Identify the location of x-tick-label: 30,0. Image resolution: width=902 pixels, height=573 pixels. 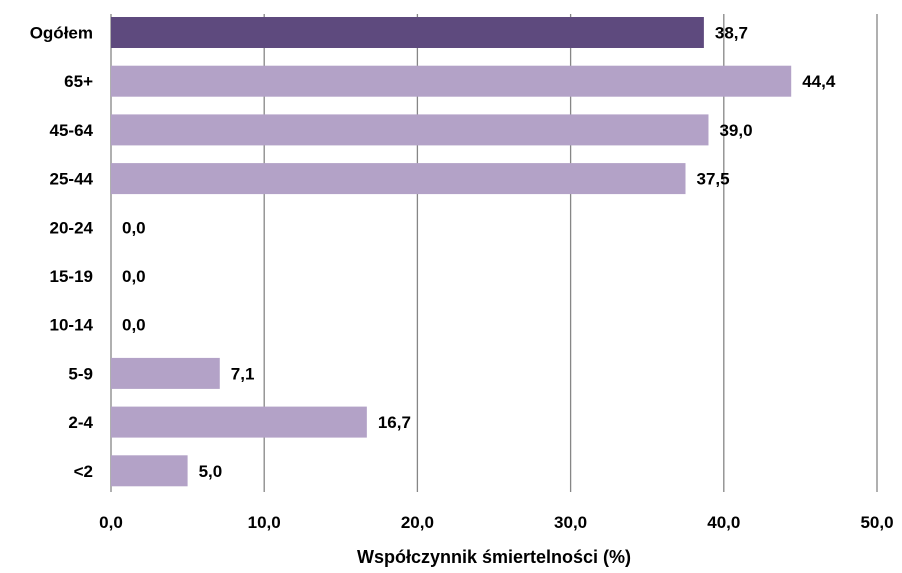
(570, 522).